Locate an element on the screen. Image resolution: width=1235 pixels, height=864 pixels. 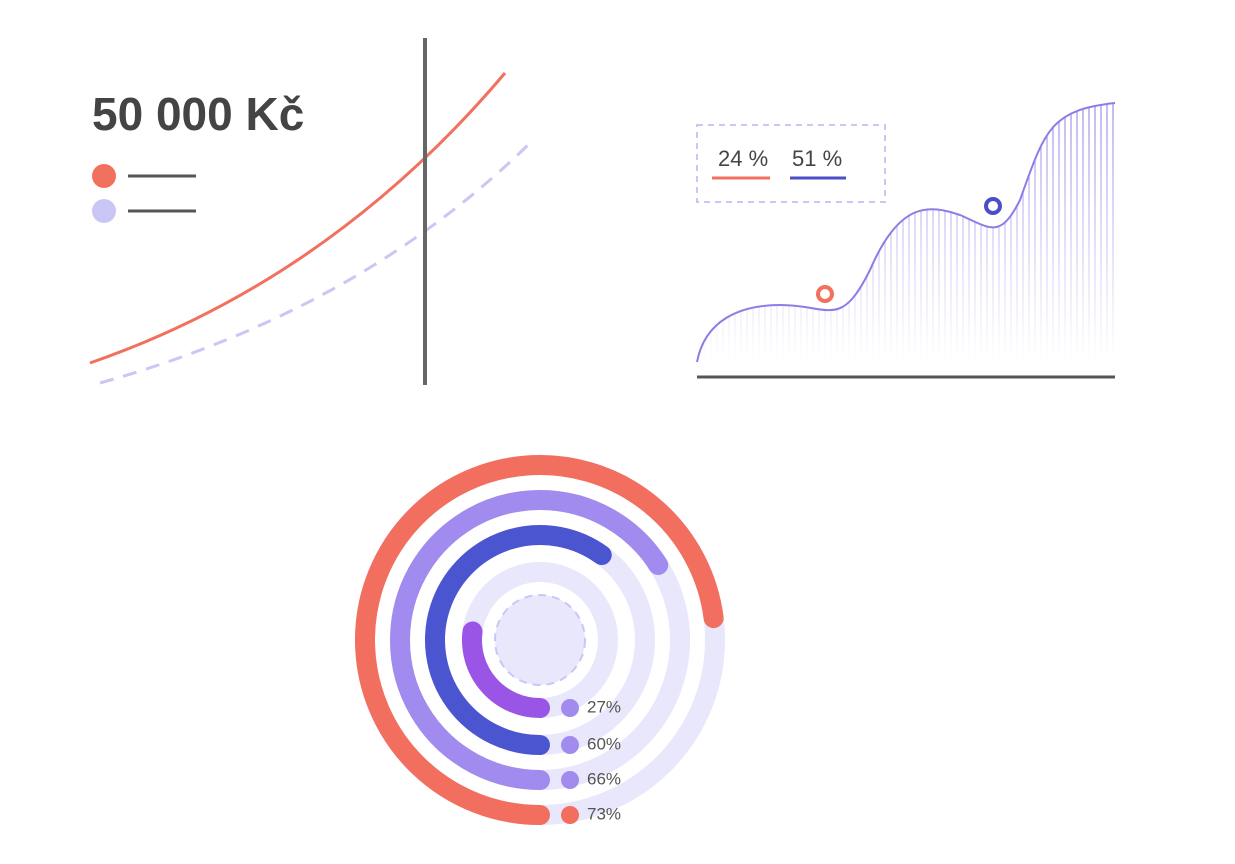
legend-label: 51 % is located at coordinates (817, 158).